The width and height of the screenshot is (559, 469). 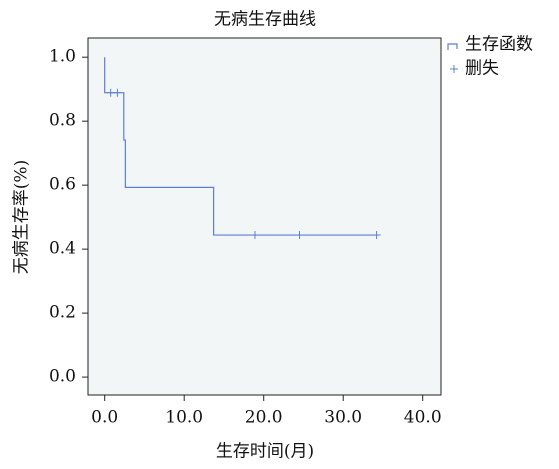 What do you see at coordinates (265, 20) in the screenshot?
I see `chart-title: 无病生存曲线` at bounding box center [265, 20].